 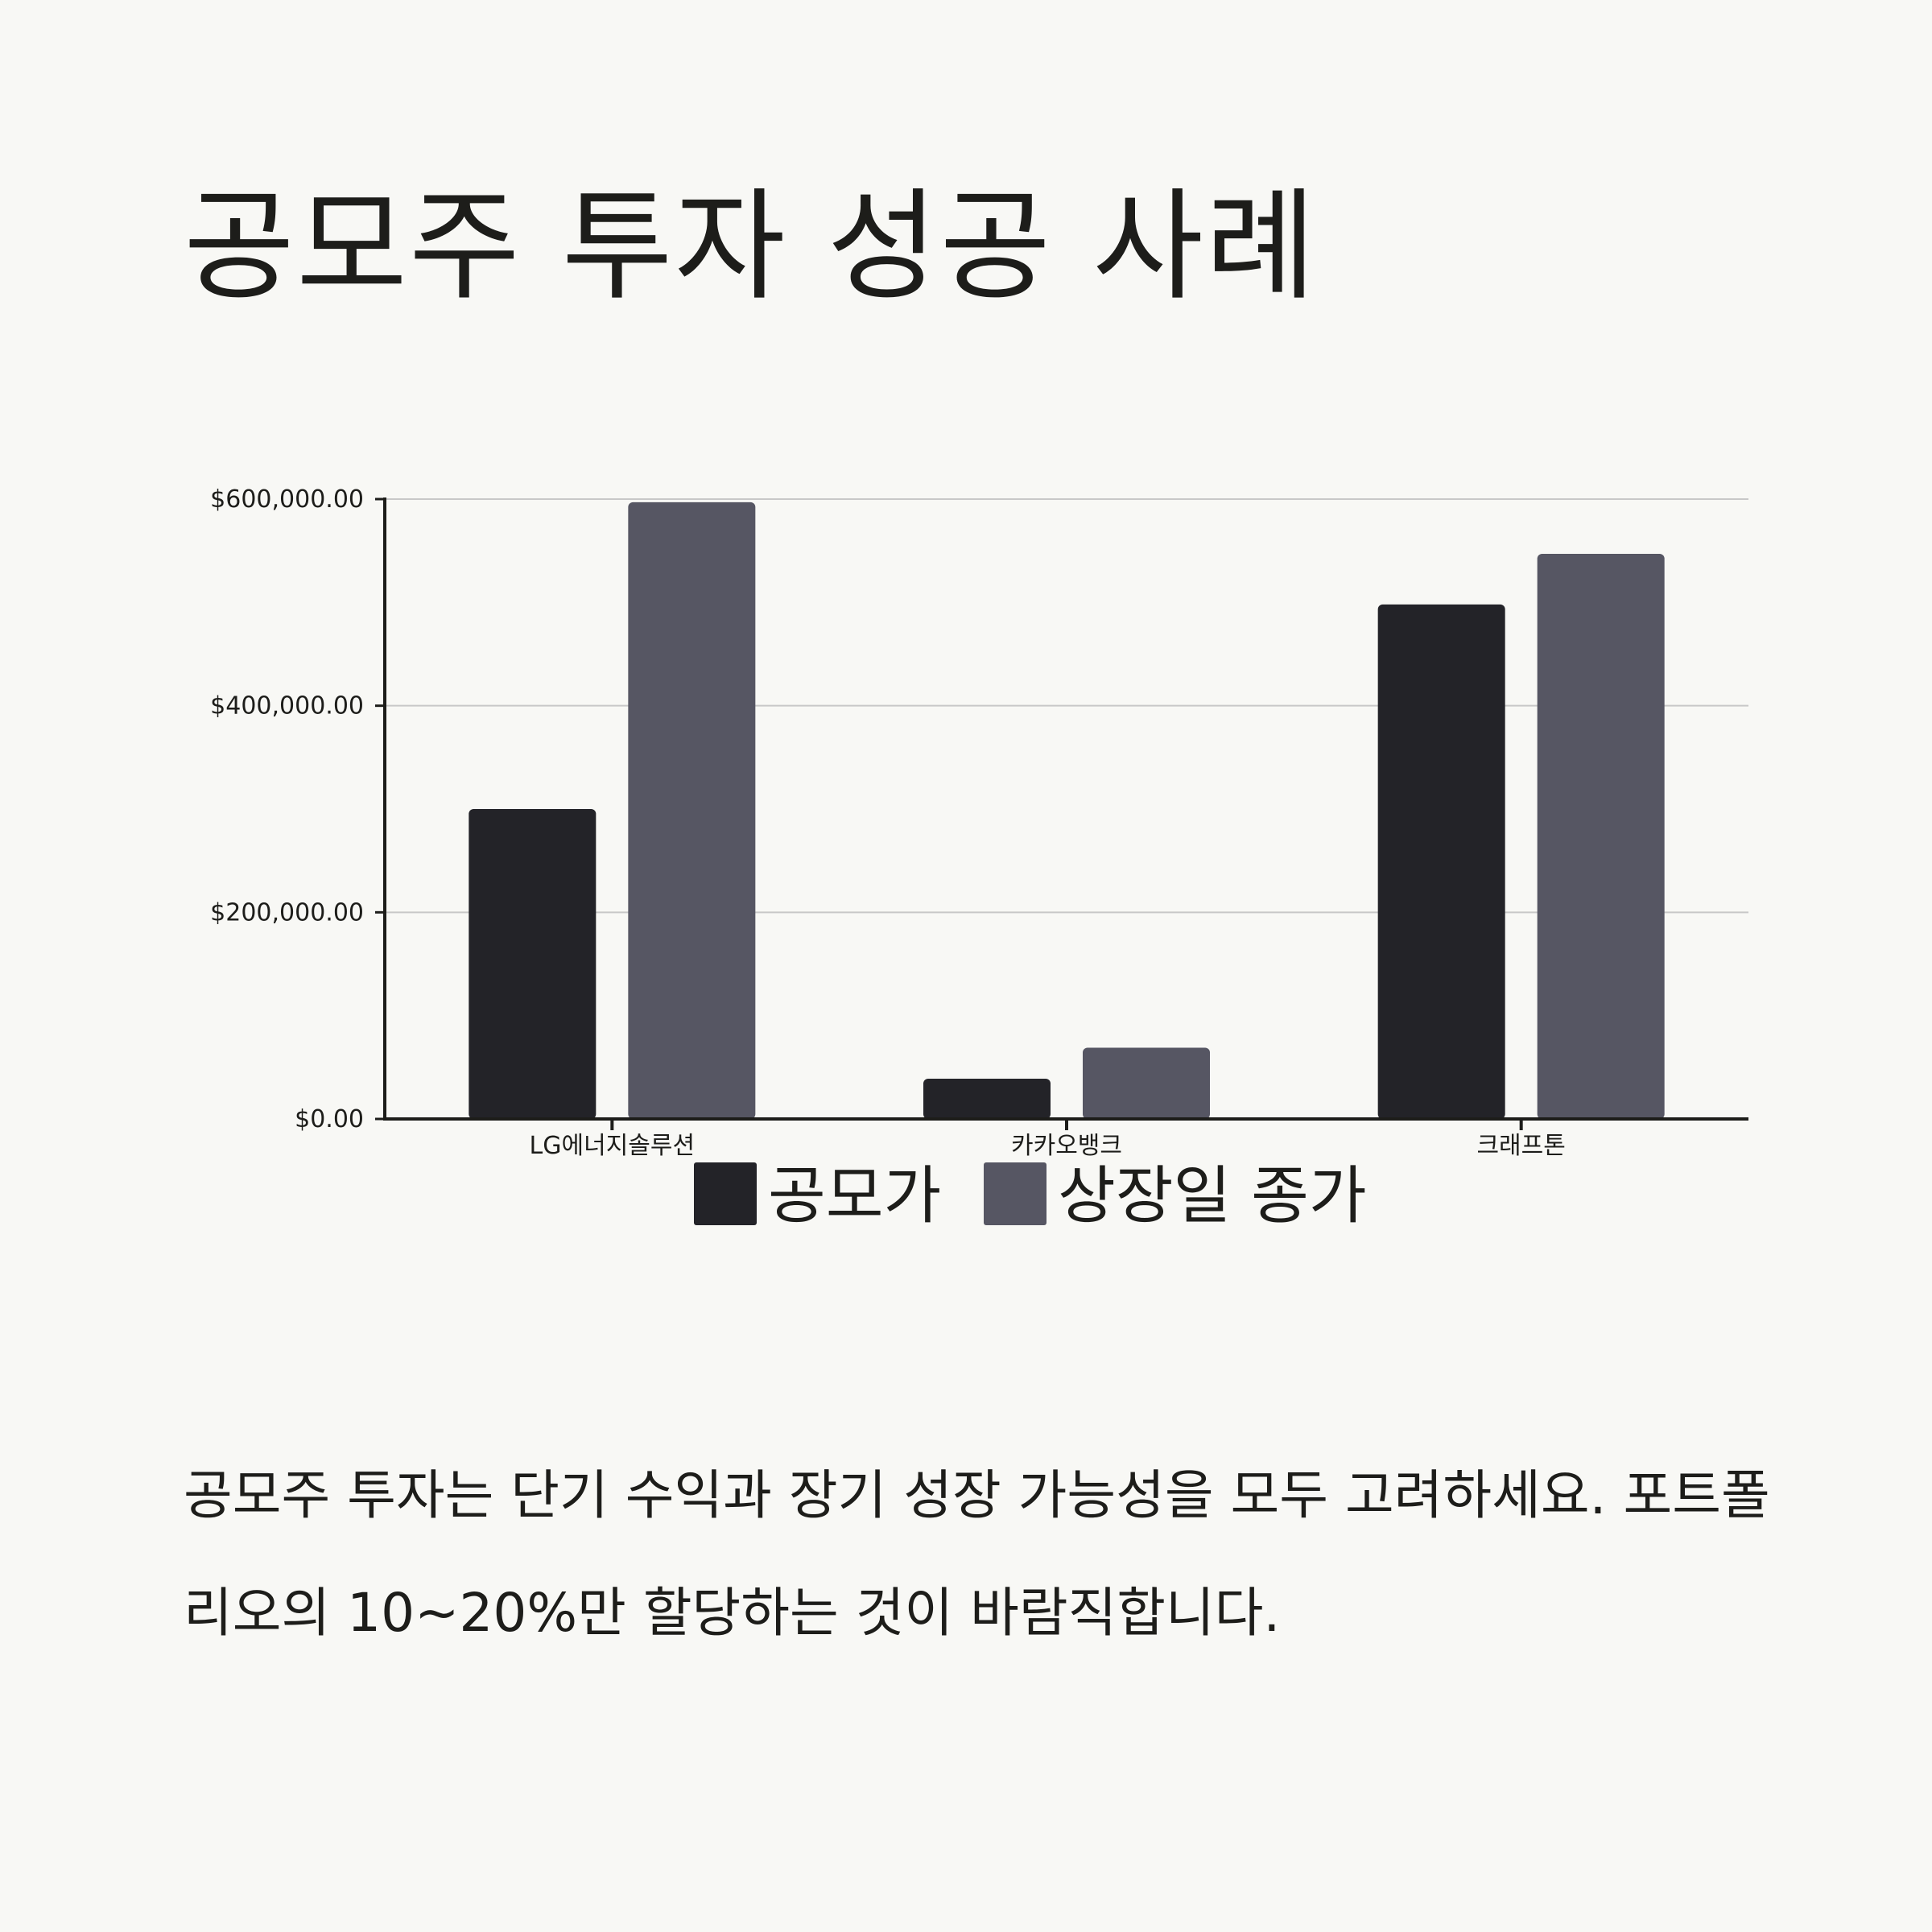 What do you see at coordinates (287, 706) in the screenshot?
I see `y-tick-label: $400,000.00` at bounding box center [287, 706].